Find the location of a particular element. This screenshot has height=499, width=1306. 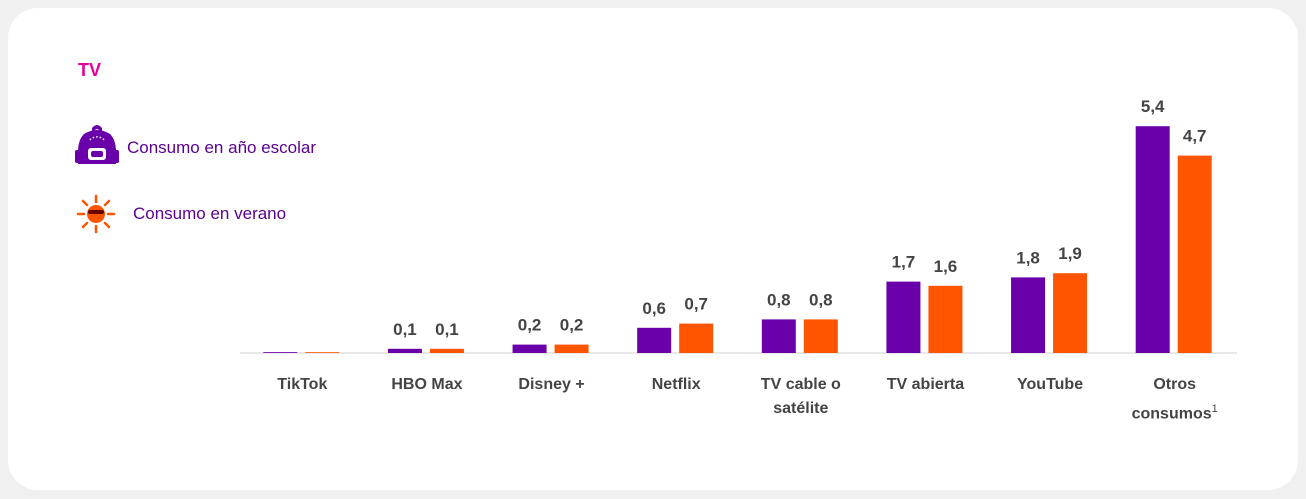

value-label: 1,8 is located at coordinates (1028, 257).